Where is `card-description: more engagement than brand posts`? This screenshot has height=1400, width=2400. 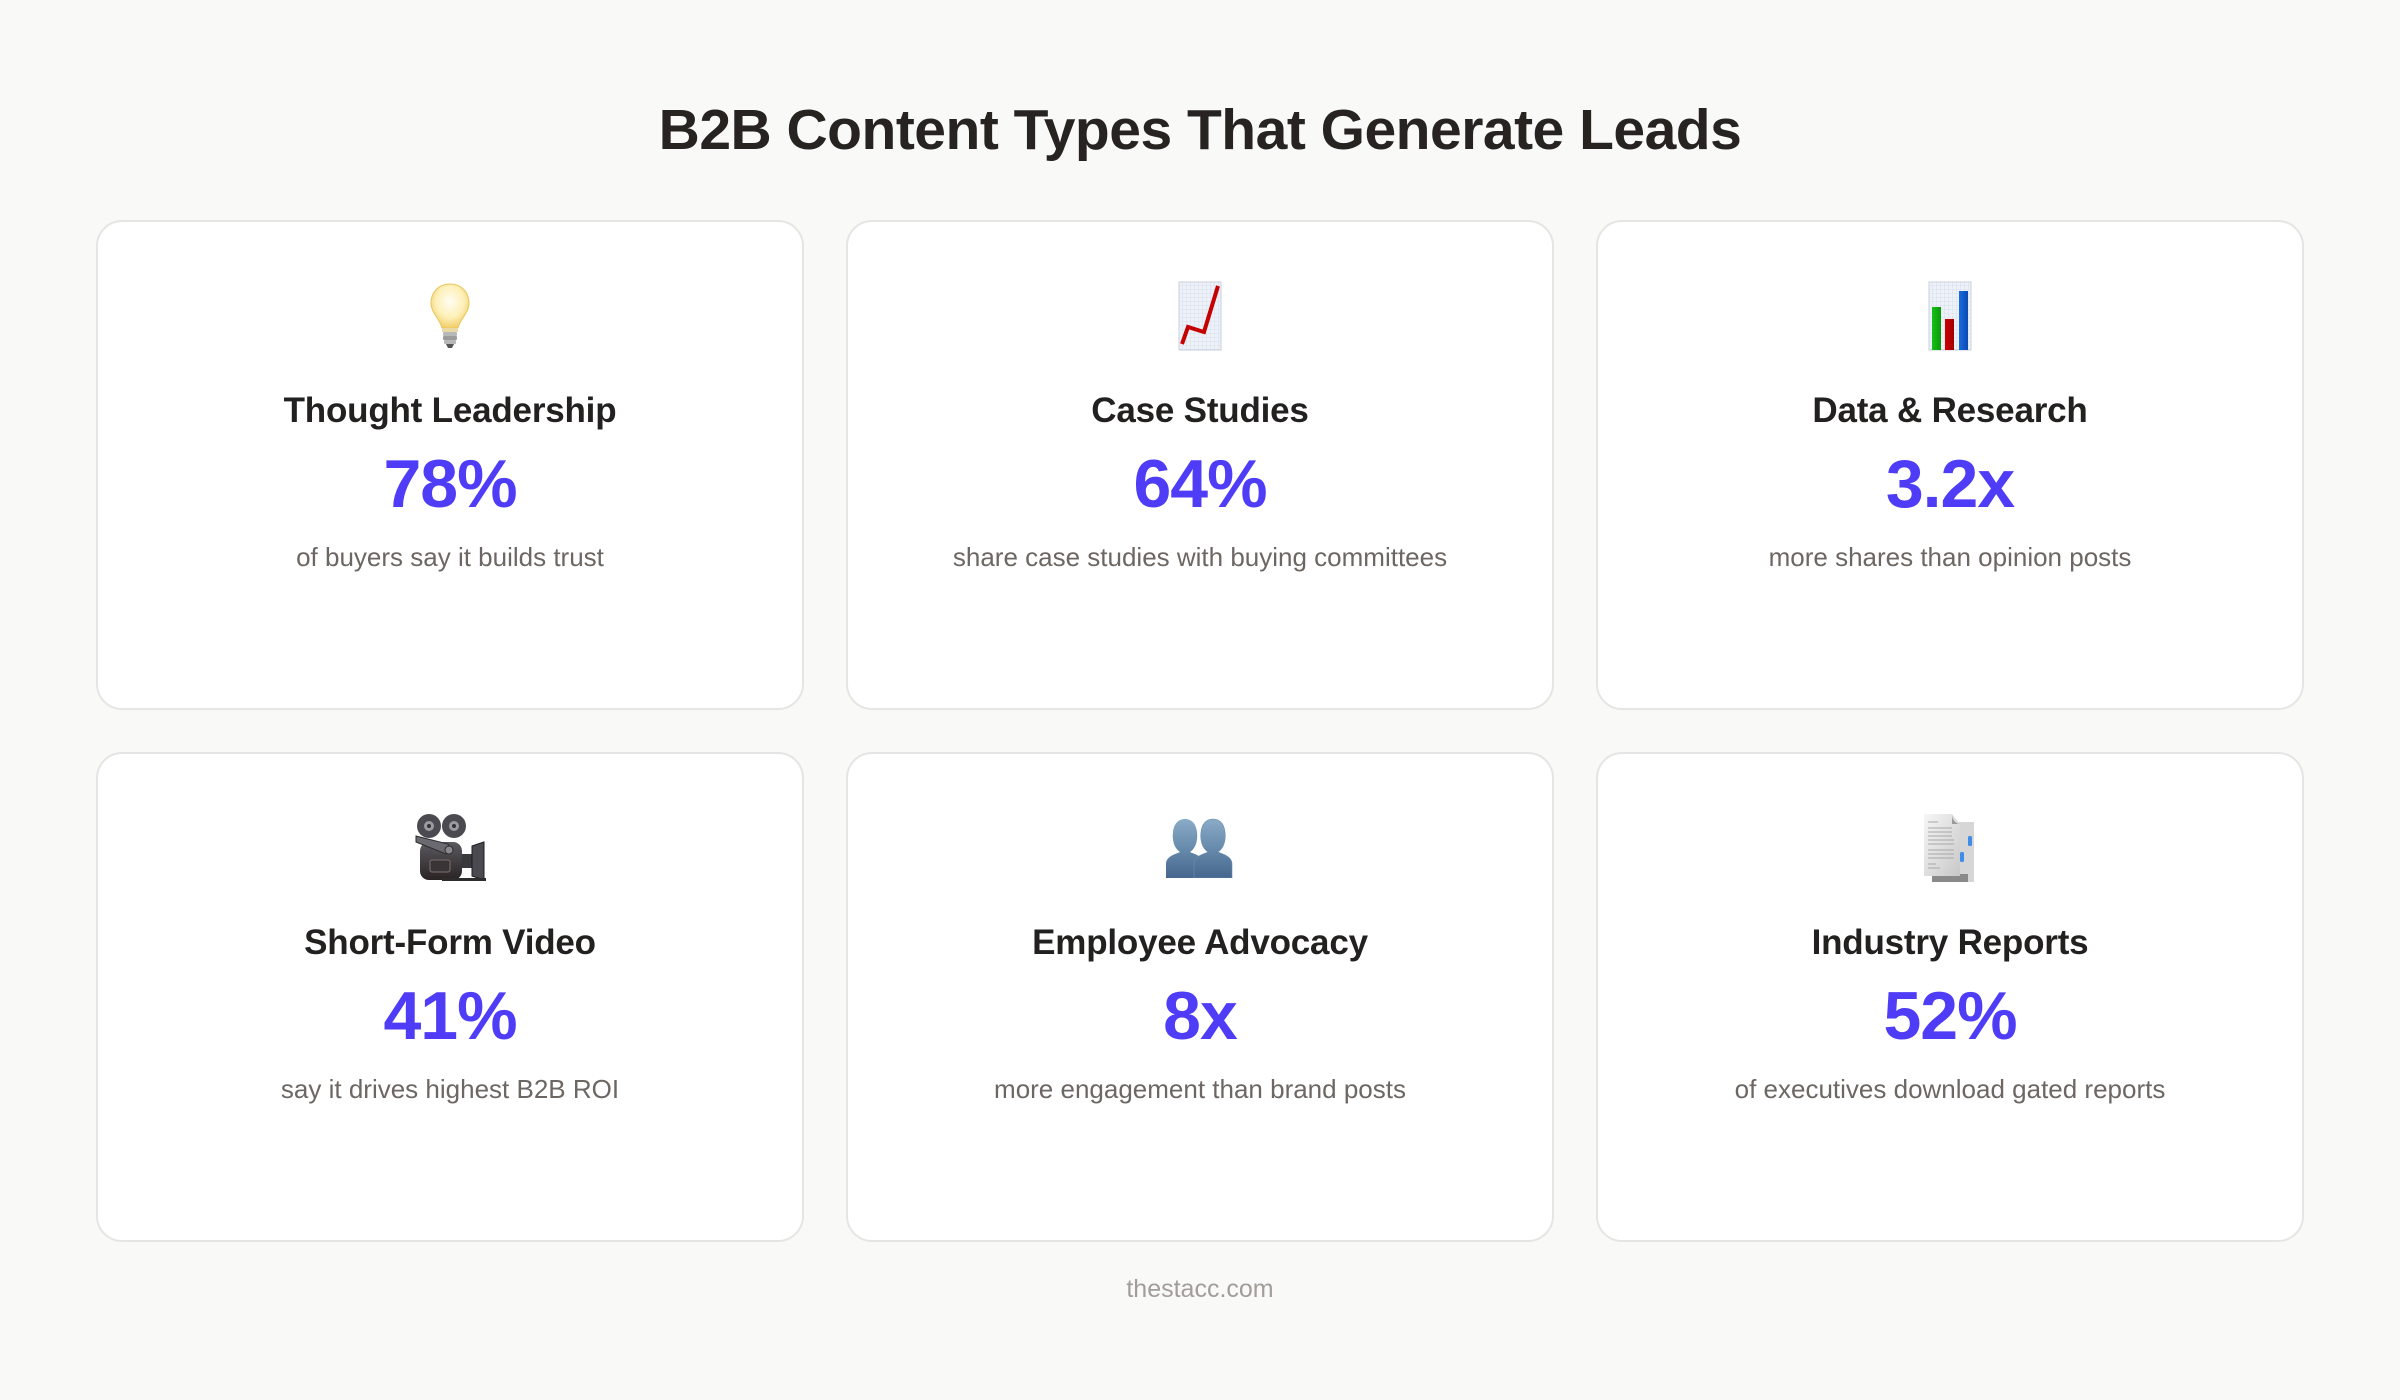
card-description: more engagement than brand posts is located at coordinates (1200, 1089).